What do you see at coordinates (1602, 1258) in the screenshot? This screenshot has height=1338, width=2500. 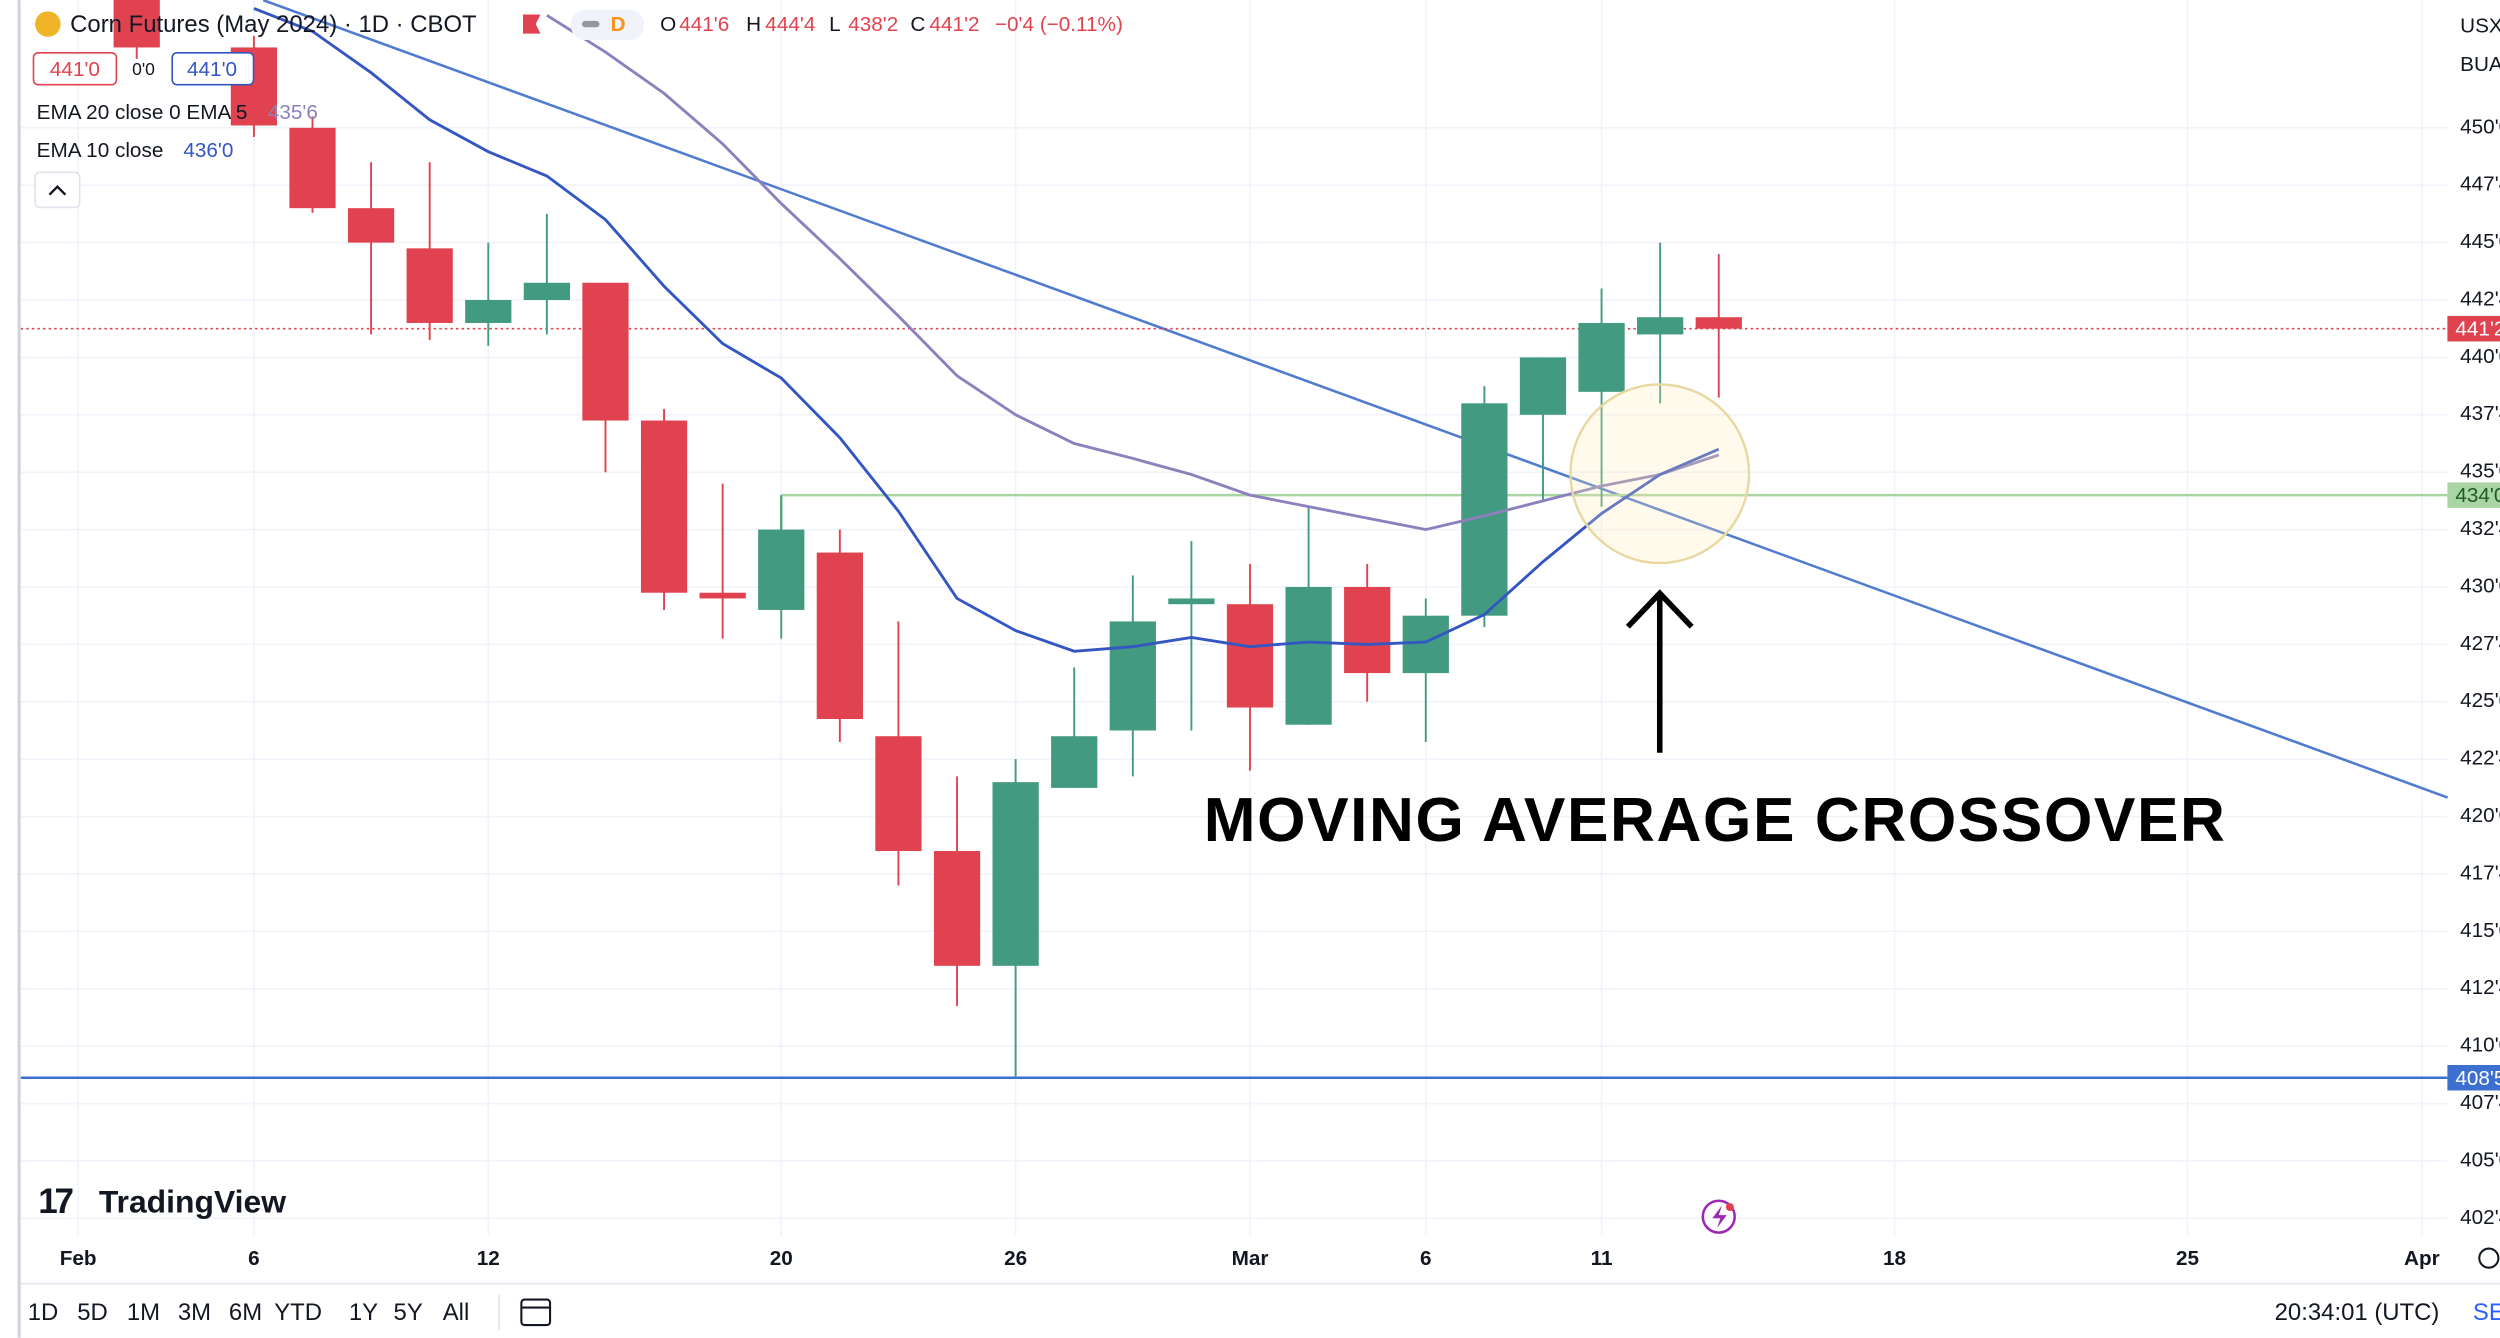 I see `x-tick-label: 11` at bounding box center [1602, 1258].